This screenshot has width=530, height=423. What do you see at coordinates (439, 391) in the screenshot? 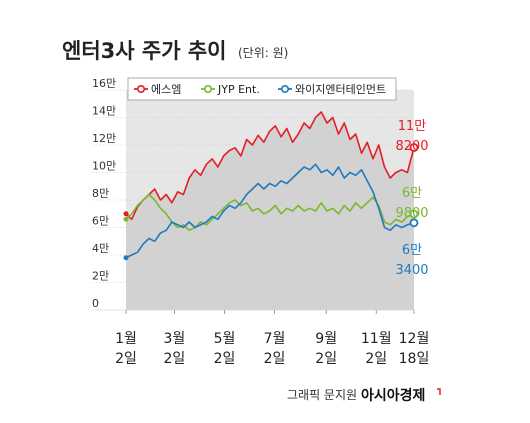
I see `brand-mark-icon` at bounding box center [439, 391].